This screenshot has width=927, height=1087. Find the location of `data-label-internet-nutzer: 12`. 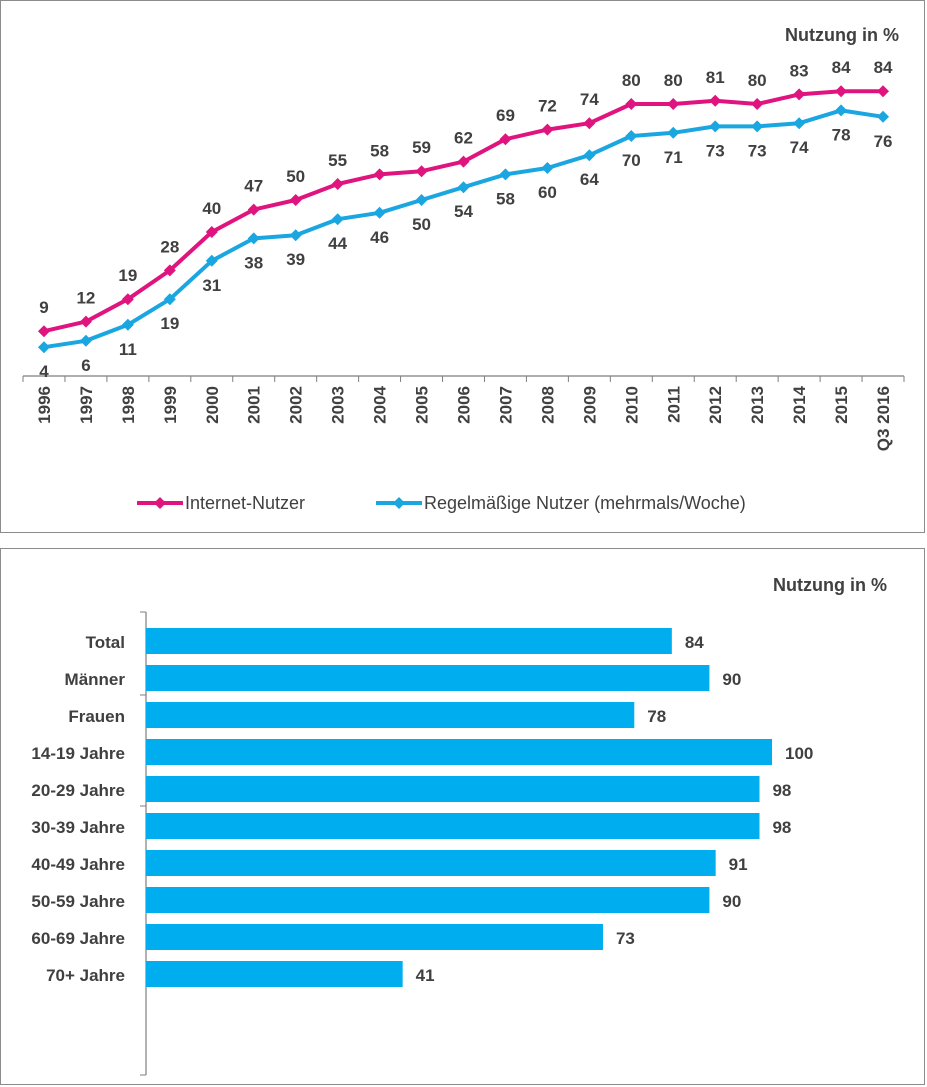

data-label-internet-nutzer: 12 is located at coordinates (85, 298).